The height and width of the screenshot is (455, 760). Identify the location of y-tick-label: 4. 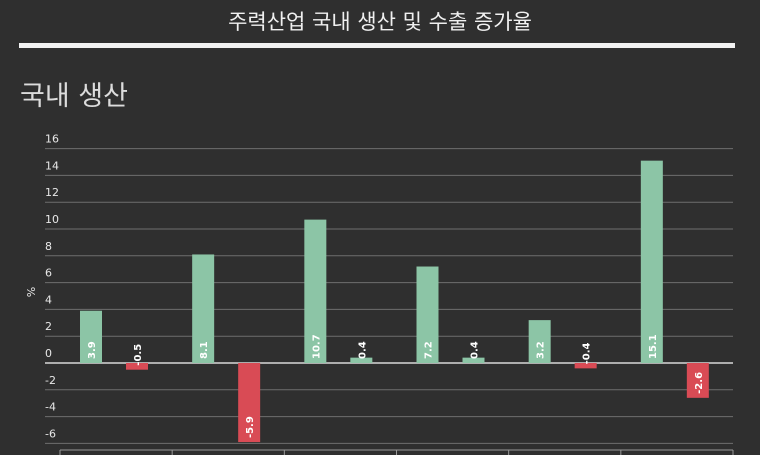
(48, 299).